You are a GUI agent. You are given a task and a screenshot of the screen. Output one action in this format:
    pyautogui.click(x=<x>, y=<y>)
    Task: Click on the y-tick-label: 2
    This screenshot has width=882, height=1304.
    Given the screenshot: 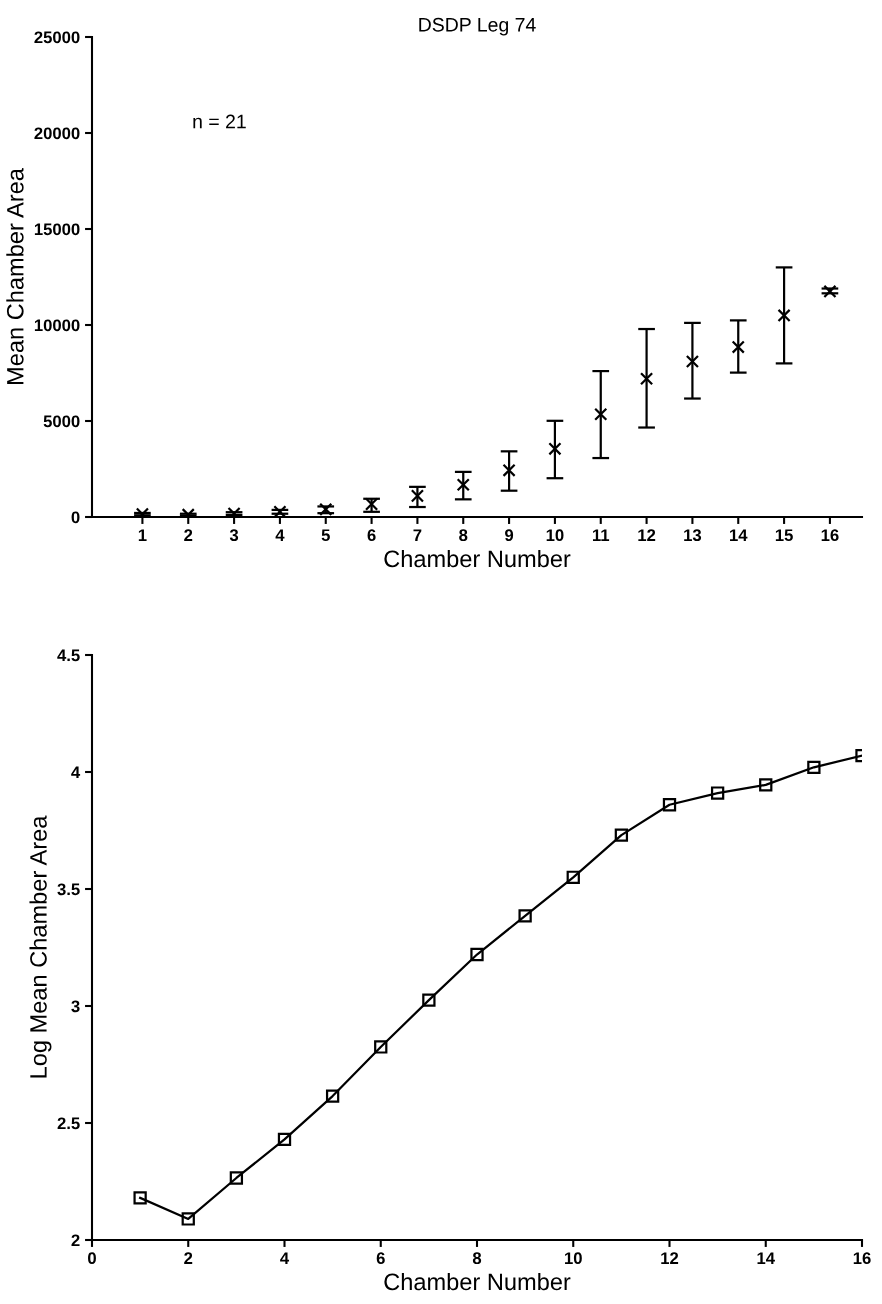 What is the action you would take?
    pyautogui.click(x=75, y=1240)
    